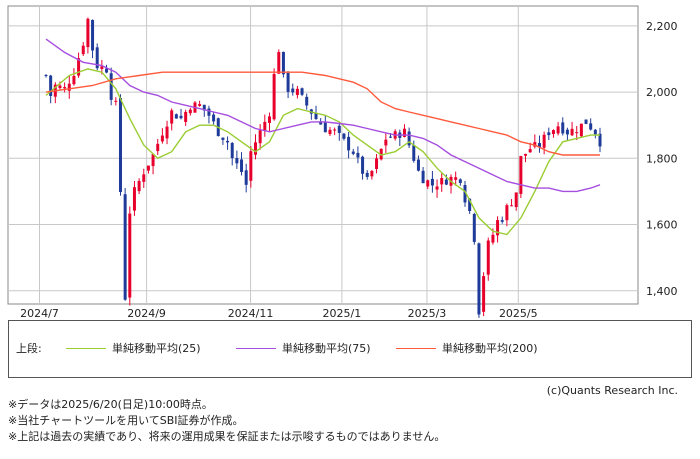 The width and height of the screenshot is (700, 459). I want to click on legend-item-ma75: 単純移動平均(75), so click(303, 348).